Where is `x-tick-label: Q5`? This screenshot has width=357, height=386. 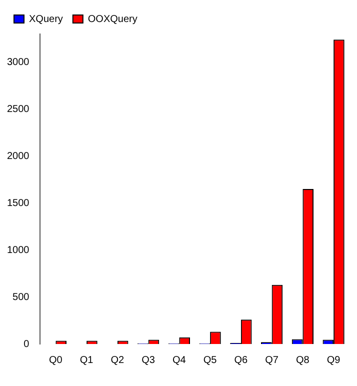 x-tick-label: Q5 is located at coordinates (210, 360).